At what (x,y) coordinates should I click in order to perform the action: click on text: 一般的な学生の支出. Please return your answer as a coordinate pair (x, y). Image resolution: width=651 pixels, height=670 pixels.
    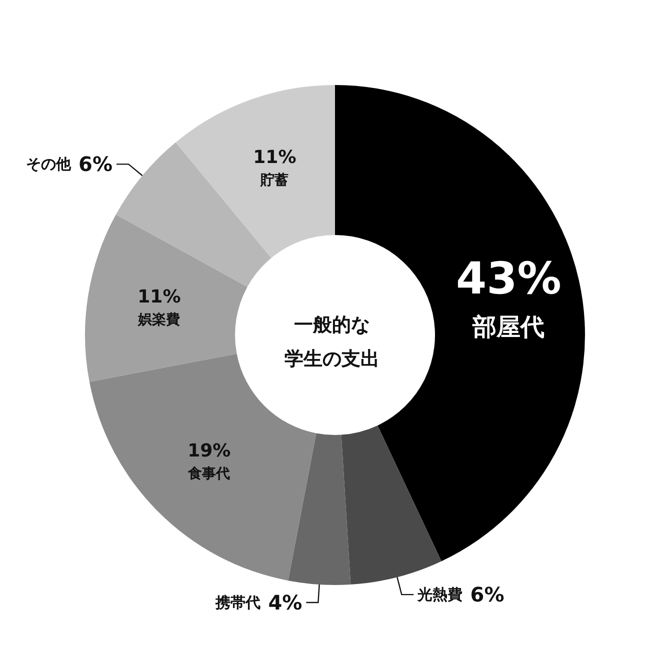
    Looking at the image, I should click on (332, 342).